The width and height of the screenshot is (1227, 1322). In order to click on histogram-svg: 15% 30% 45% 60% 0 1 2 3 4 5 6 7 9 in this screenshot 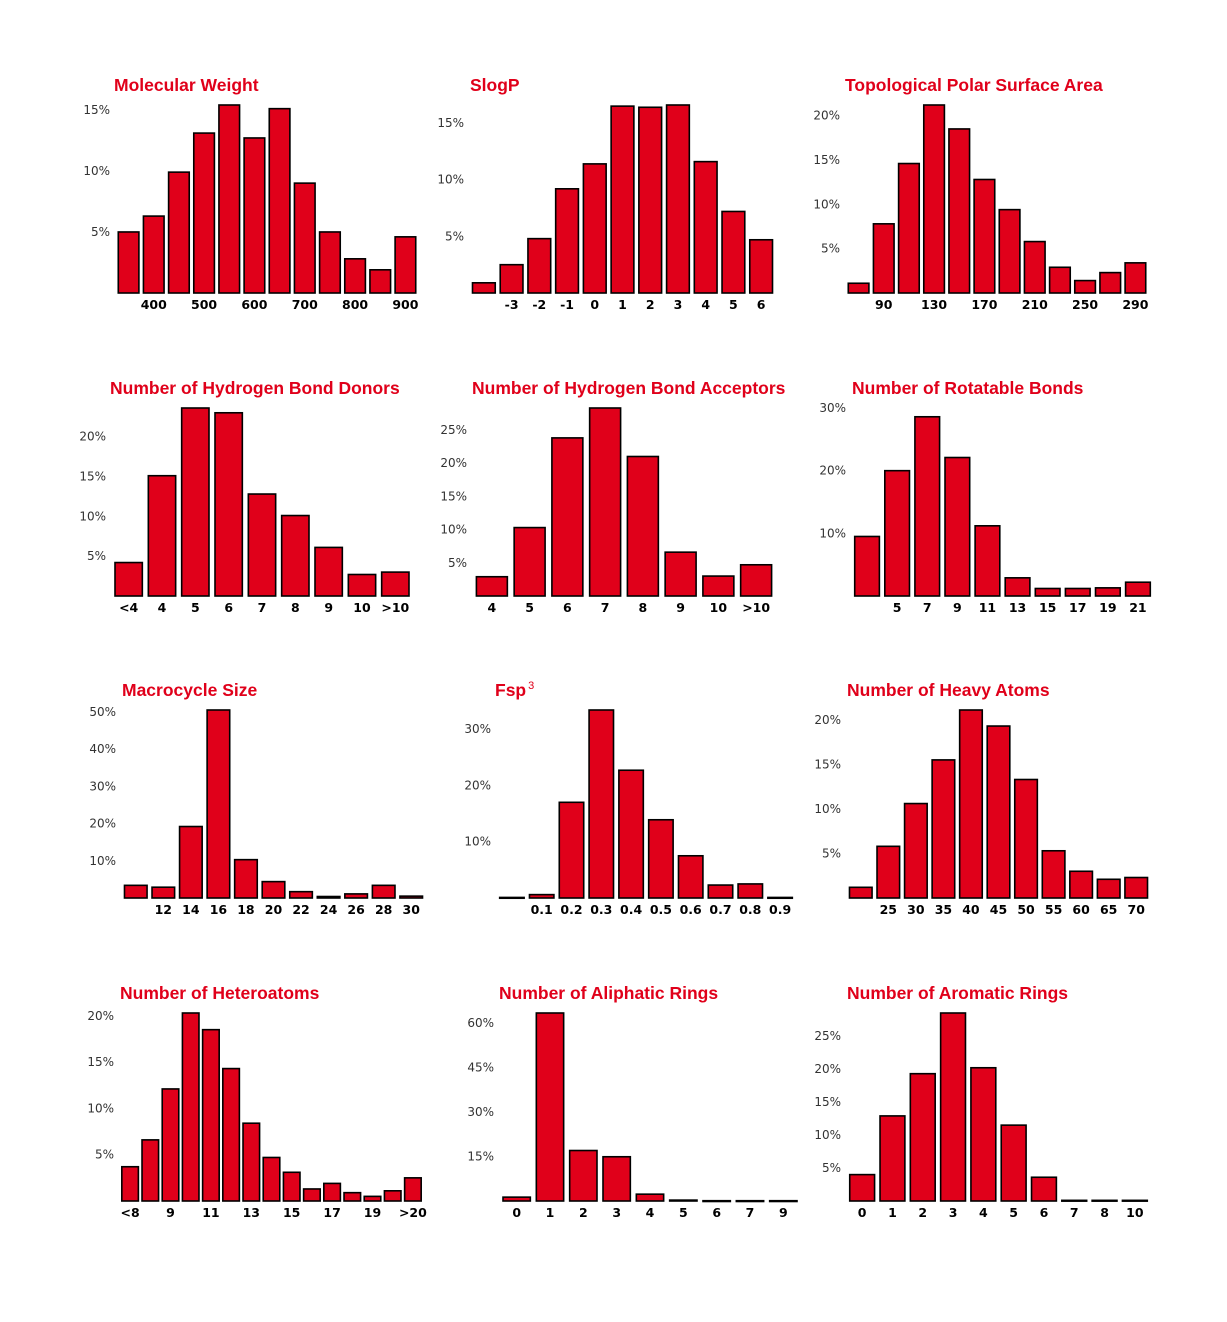, I will do `click(632, 1116)`.